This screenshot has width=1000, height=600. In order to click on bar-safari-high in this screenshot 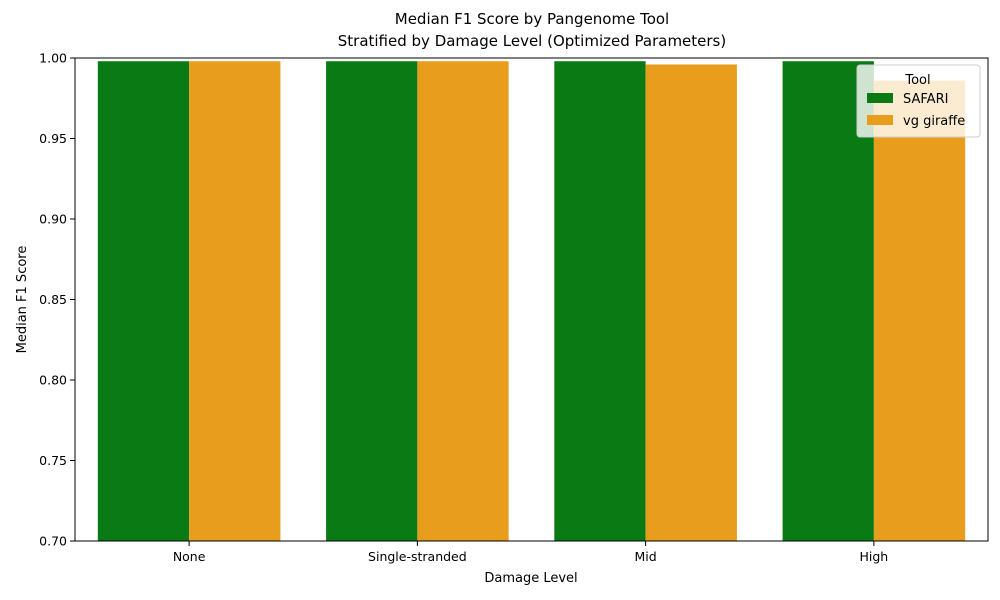, I will do `click(828, 301)`.